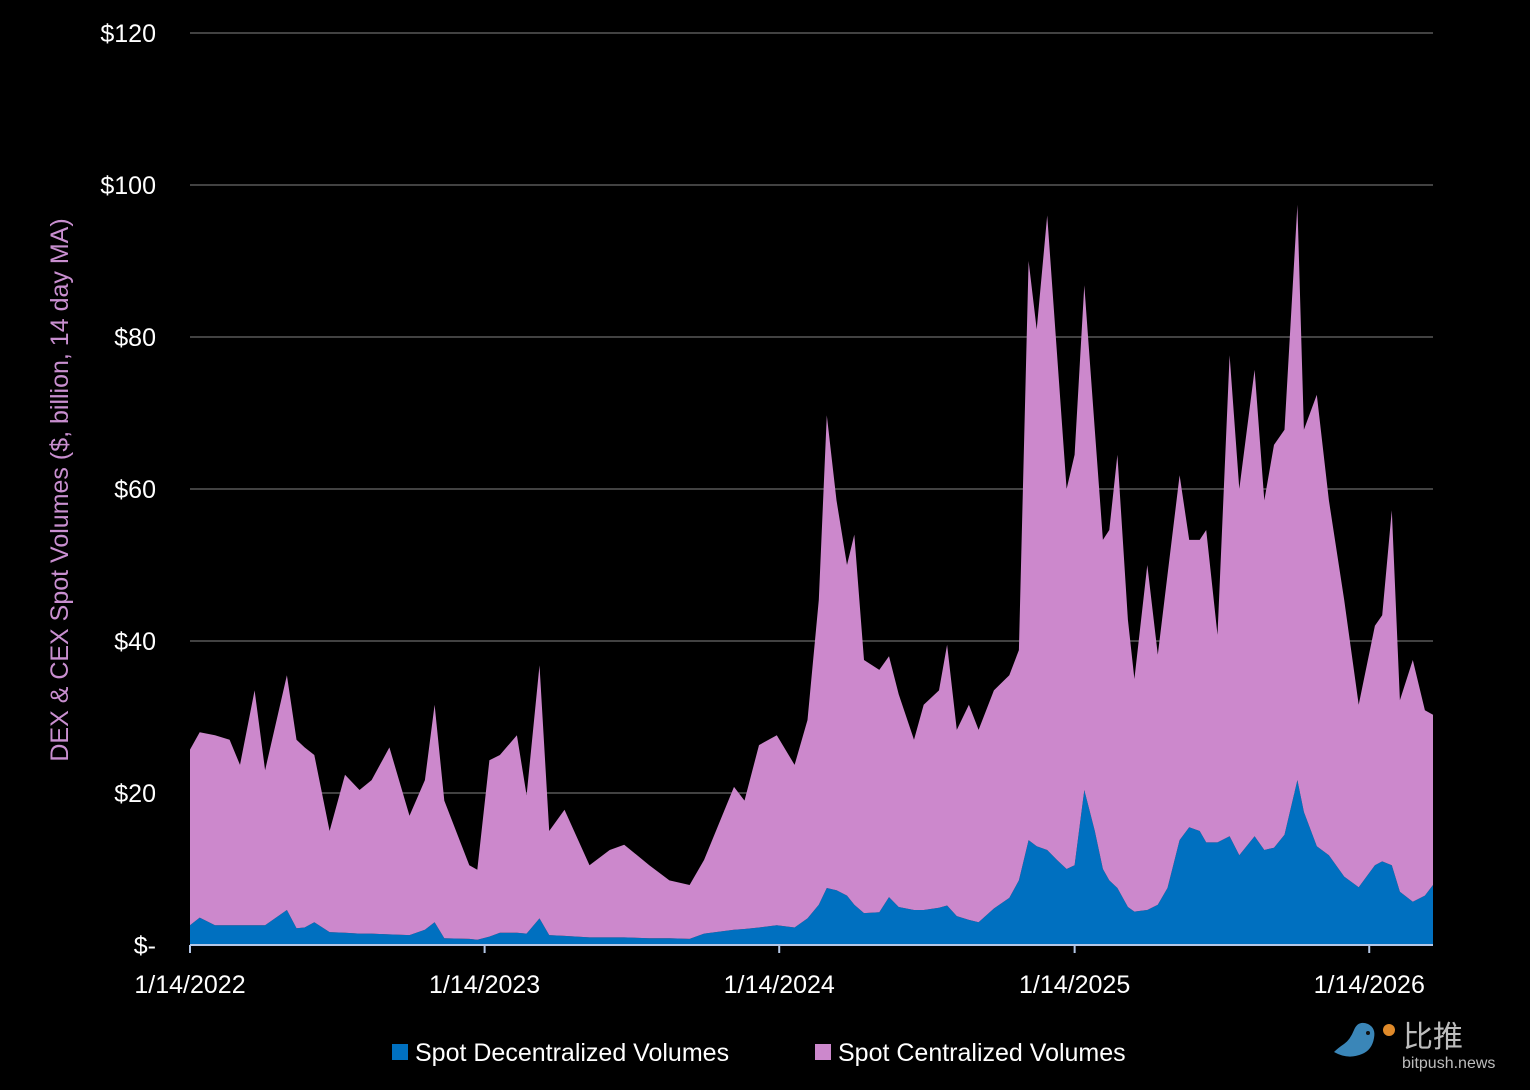  Describe the element at coordinates (135, 642) in the screenshot. I see `y-tick-label: $40` at that location.